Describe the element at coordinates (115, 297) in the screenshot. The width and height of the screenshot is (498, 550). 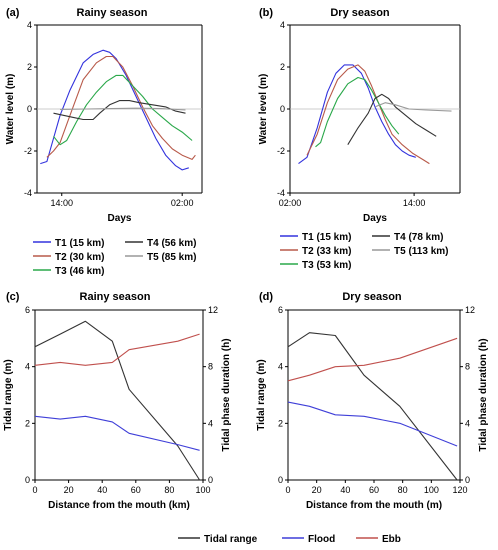
I see `panel-title-c: Rainy season` at that location.